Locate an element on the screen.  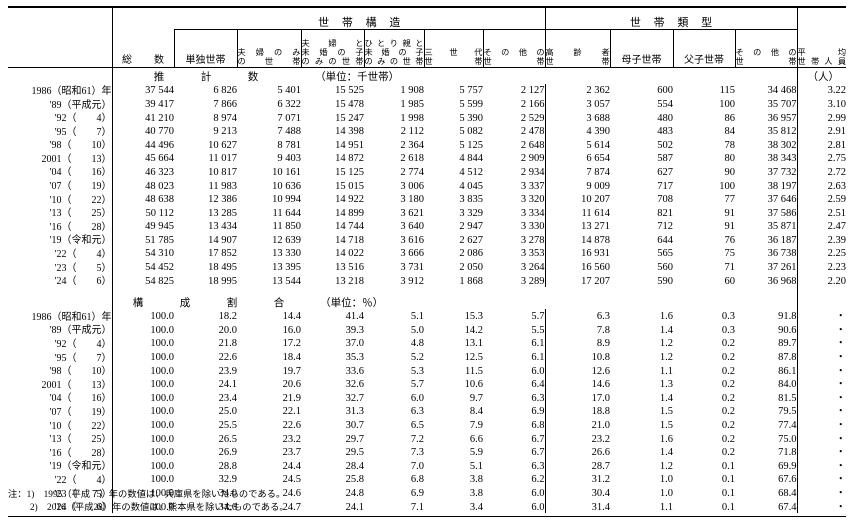
cell-composition-other_structure: 6.4 is located at coordinates (538, 385).